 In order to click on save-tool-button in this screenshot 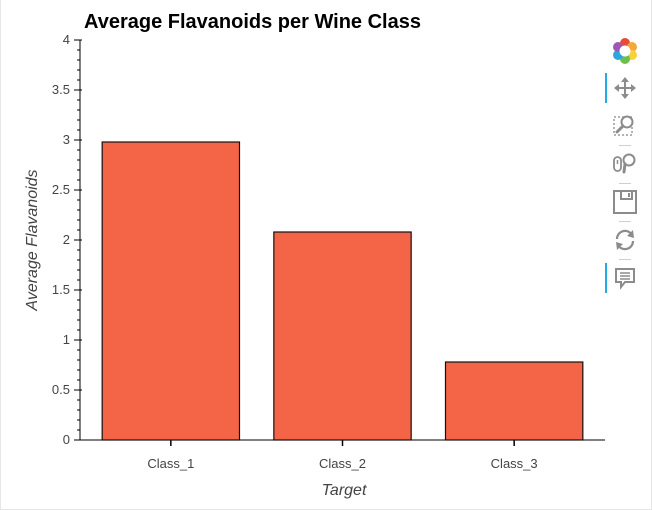, I will do `click(625, 202)`.